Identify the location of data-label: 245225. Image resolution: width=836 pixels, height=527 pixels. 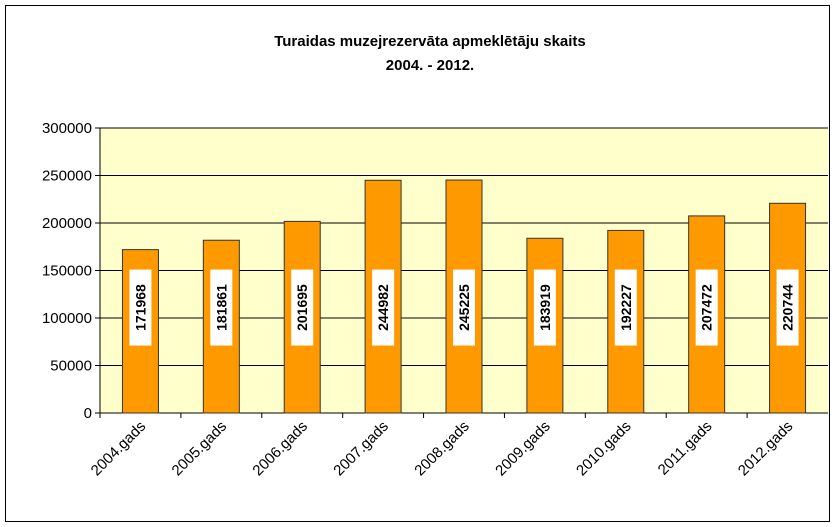
(464, 307).